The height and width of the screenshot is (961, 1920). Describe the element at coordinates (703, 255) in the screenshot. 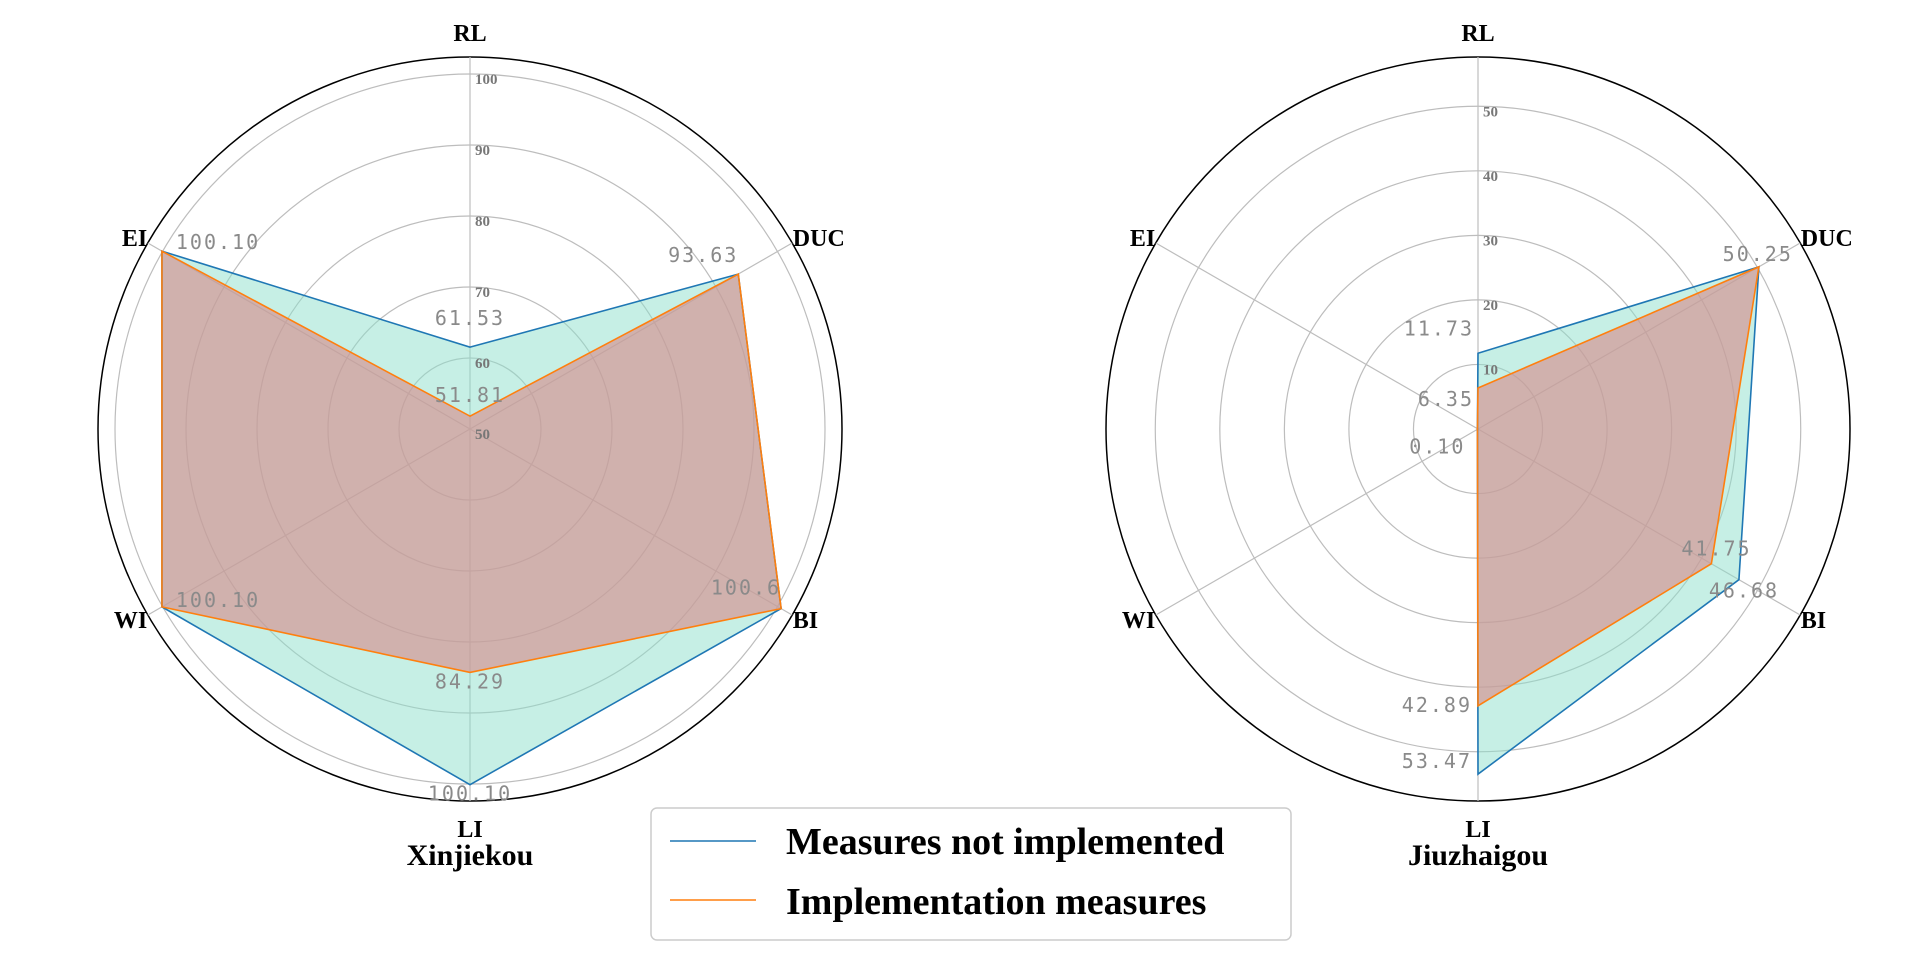

I see `data-label: 93.63` at that location.